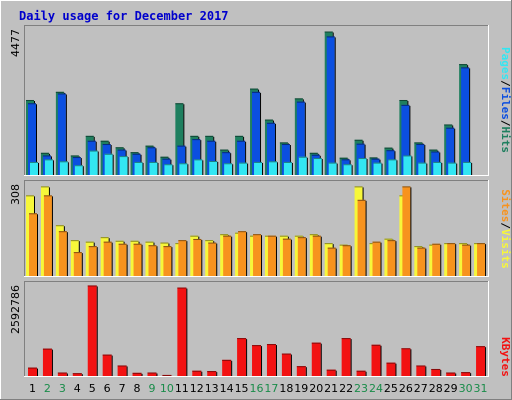 The image size is (512, 400). What do you see at coordinates (203, 167) in the screenshot?
I see `bar-pages-day-12-shadow` at bounding box center [203, 167].